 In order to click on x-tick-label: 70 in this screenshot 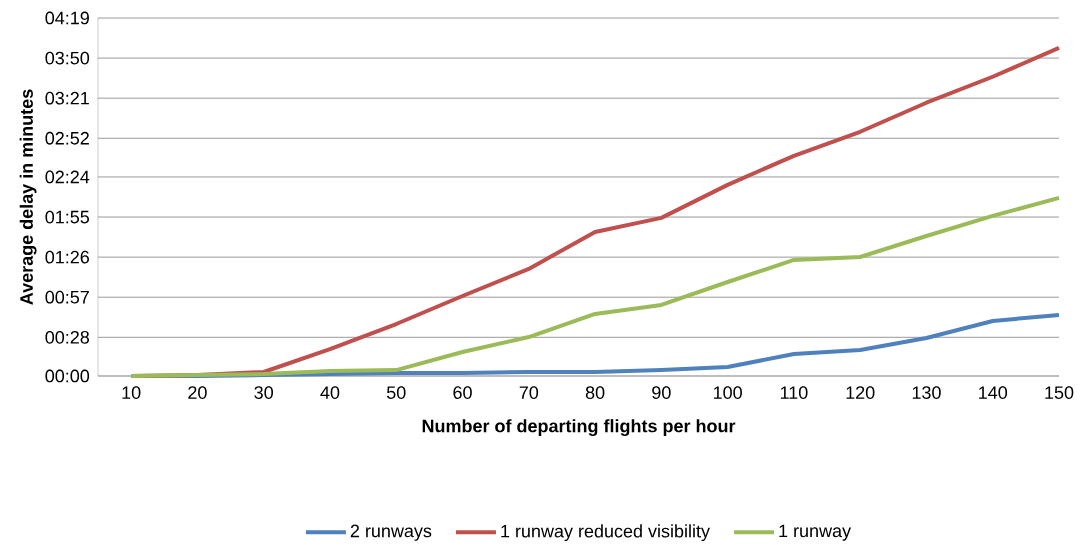, I will do `click(529, 392)`.